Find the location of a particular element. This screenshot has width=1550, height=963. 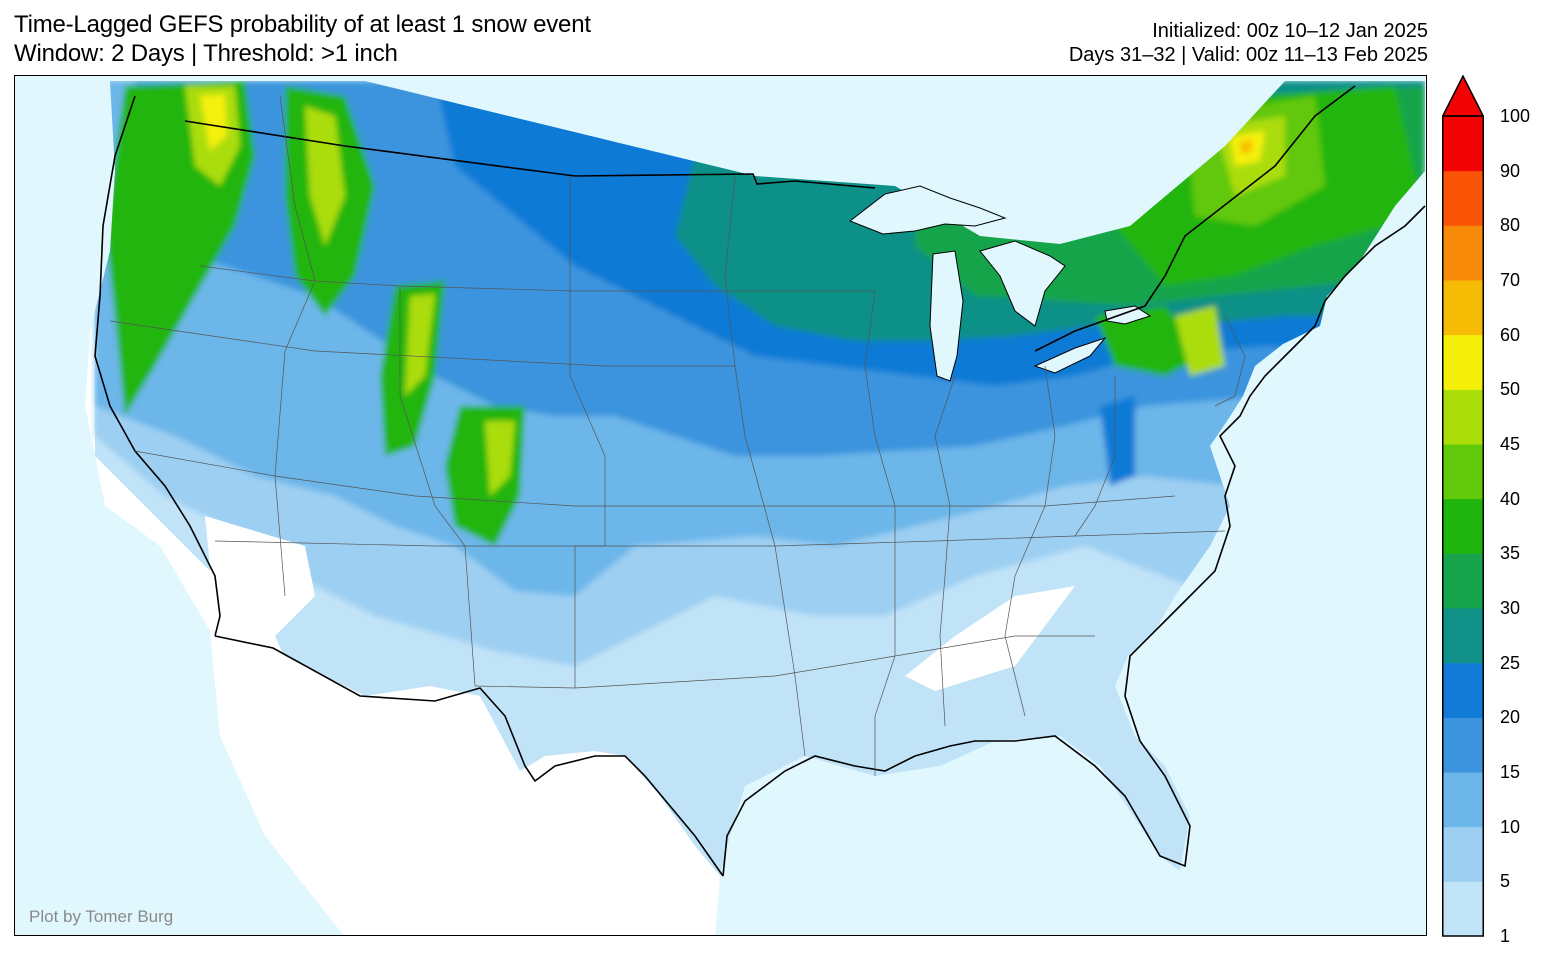

colorbar-tick-label: 1 is located at coordinates (1505, 936).